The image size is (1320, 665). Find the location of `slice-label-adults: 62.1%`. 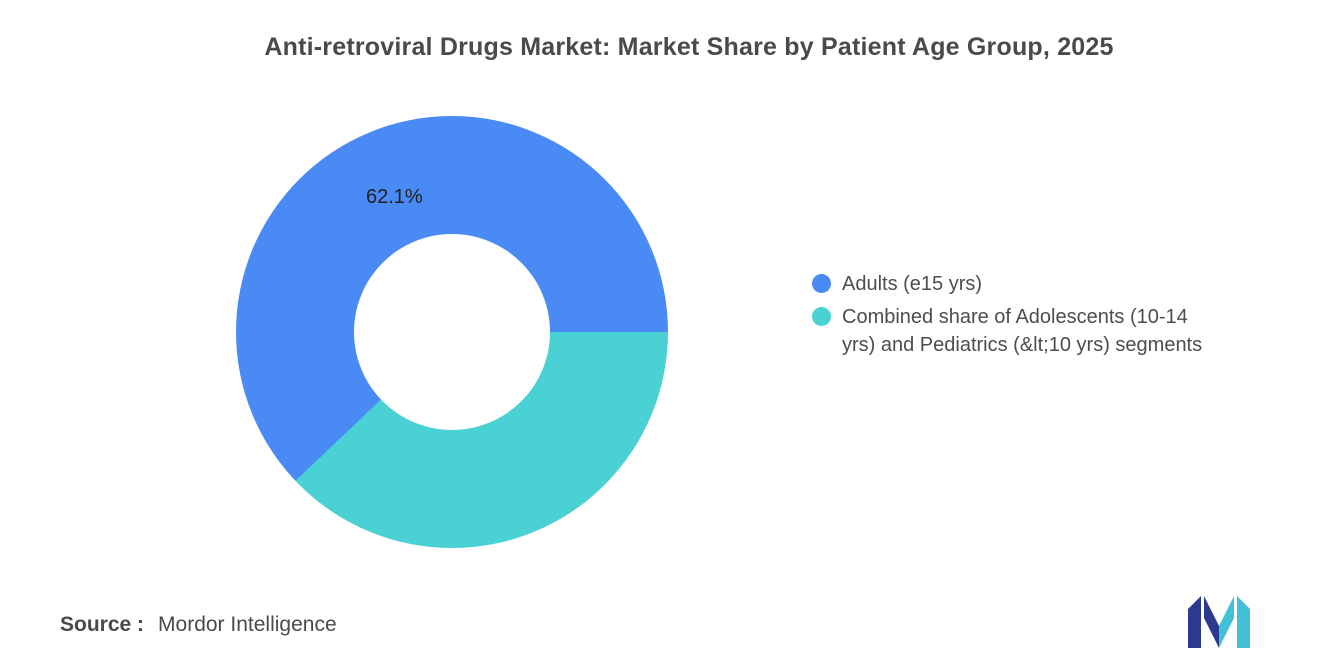

slice-label-adults: 62.1% is located at coordinates (394, 197).